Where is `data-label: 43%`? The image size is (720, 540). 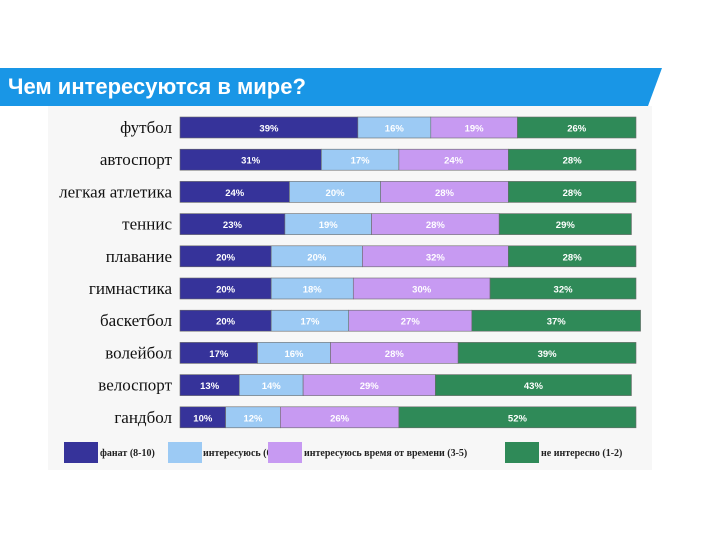
data-label: 43% is located at coordinates (534, 386).